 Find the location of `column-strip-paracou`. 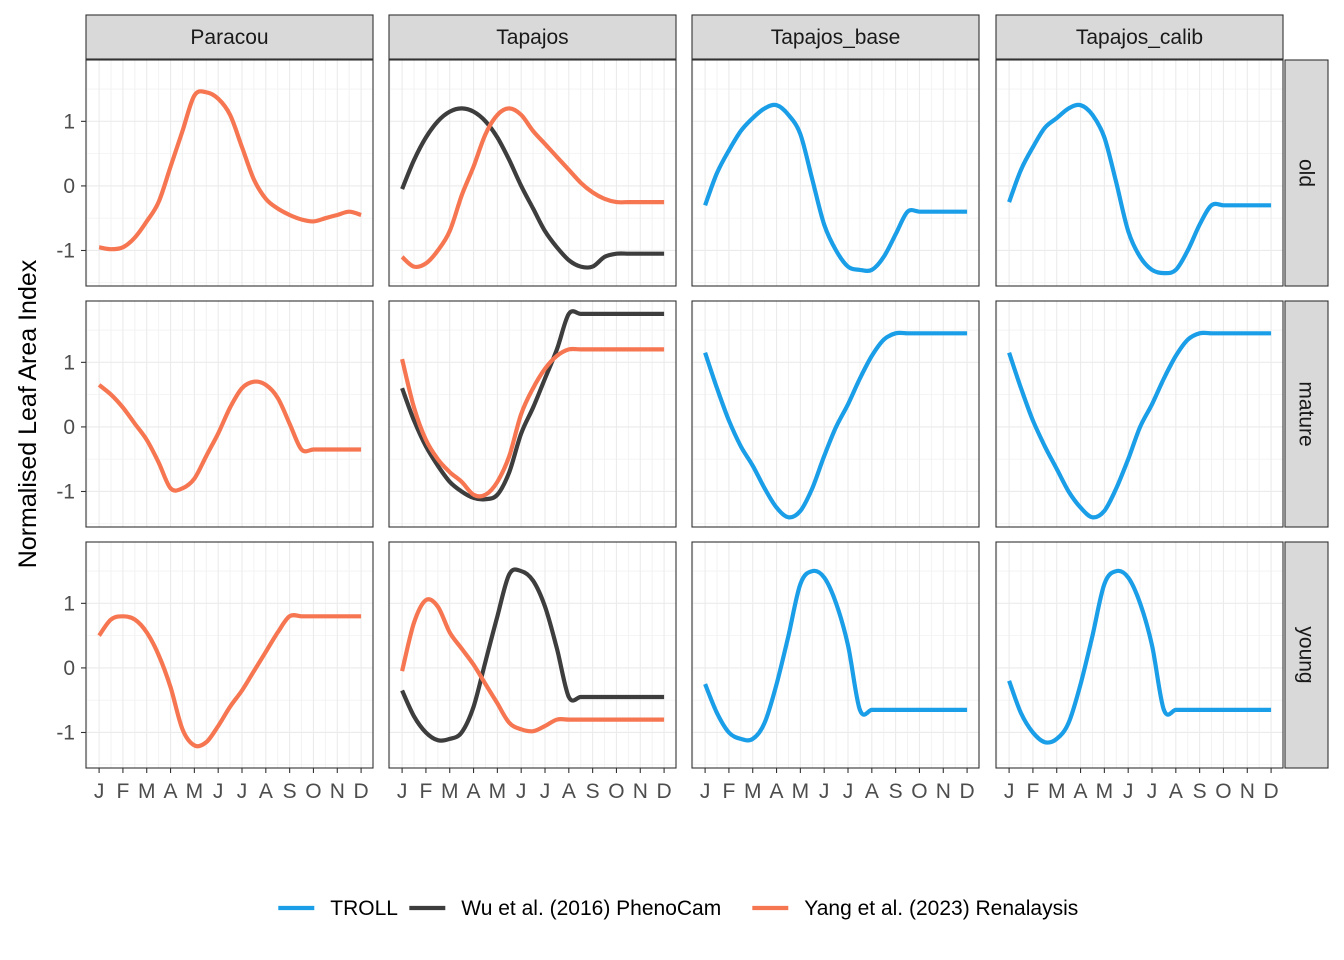

column-strip-paracou is located at coordinates (229, 37).